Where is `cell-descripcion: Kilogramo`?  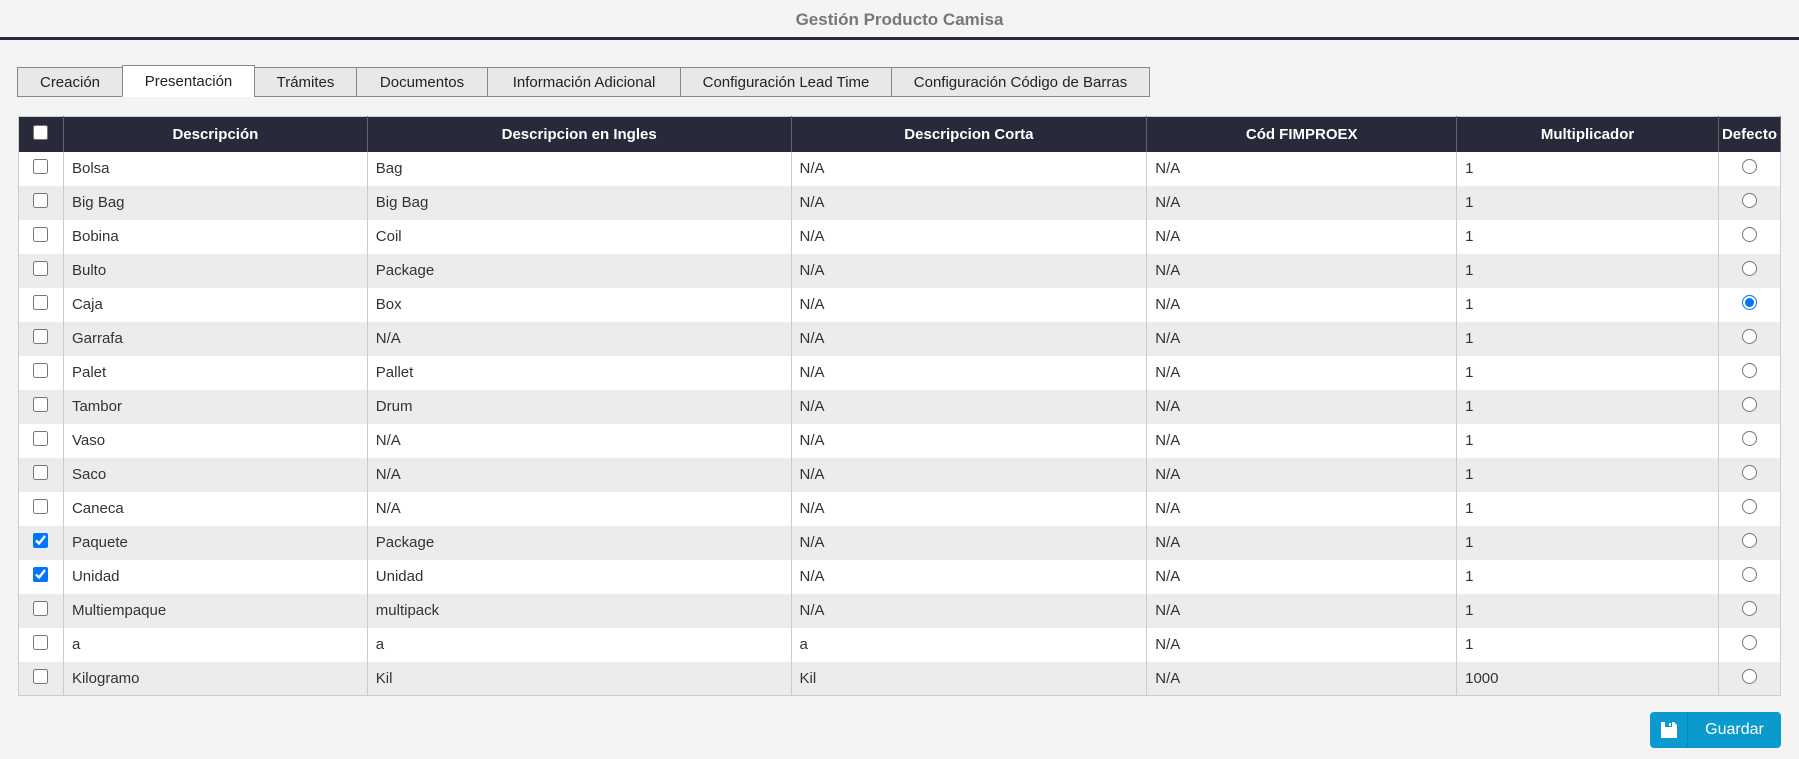
cell-descripcion: Kilogramo is located at coordinates (215, 678).